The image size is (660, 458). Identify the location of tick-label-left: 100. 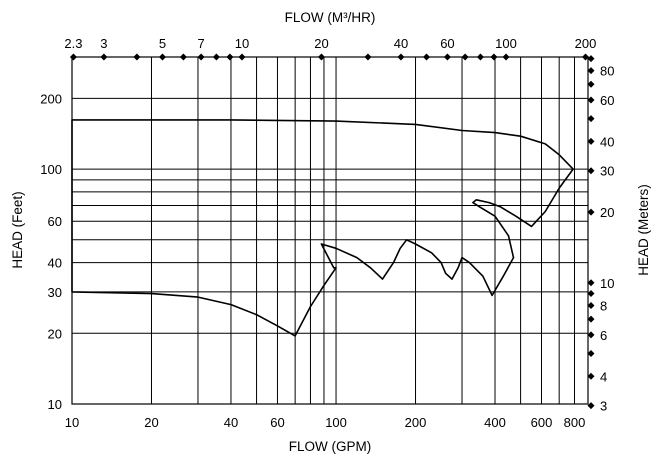
(51, 169).